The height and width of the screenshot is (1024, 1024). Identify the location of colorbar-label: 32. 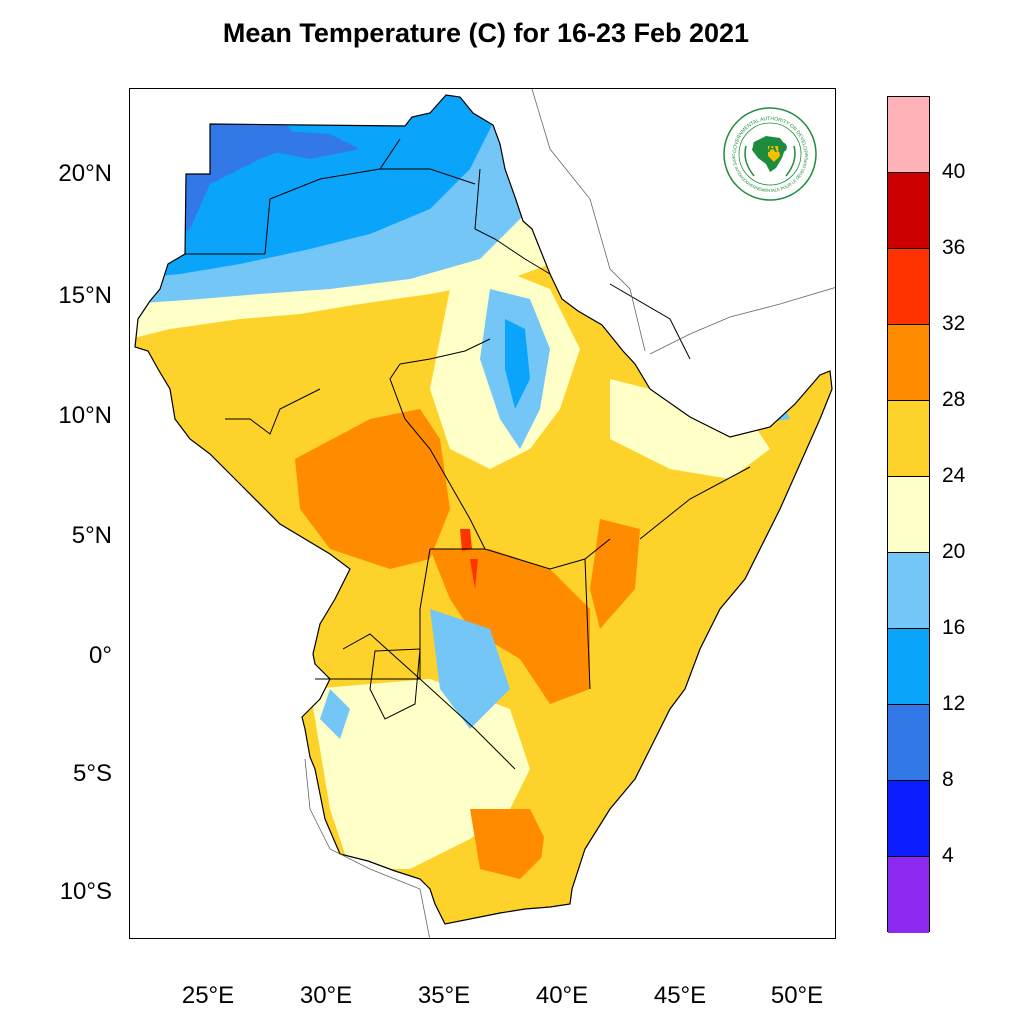
(954, 323).